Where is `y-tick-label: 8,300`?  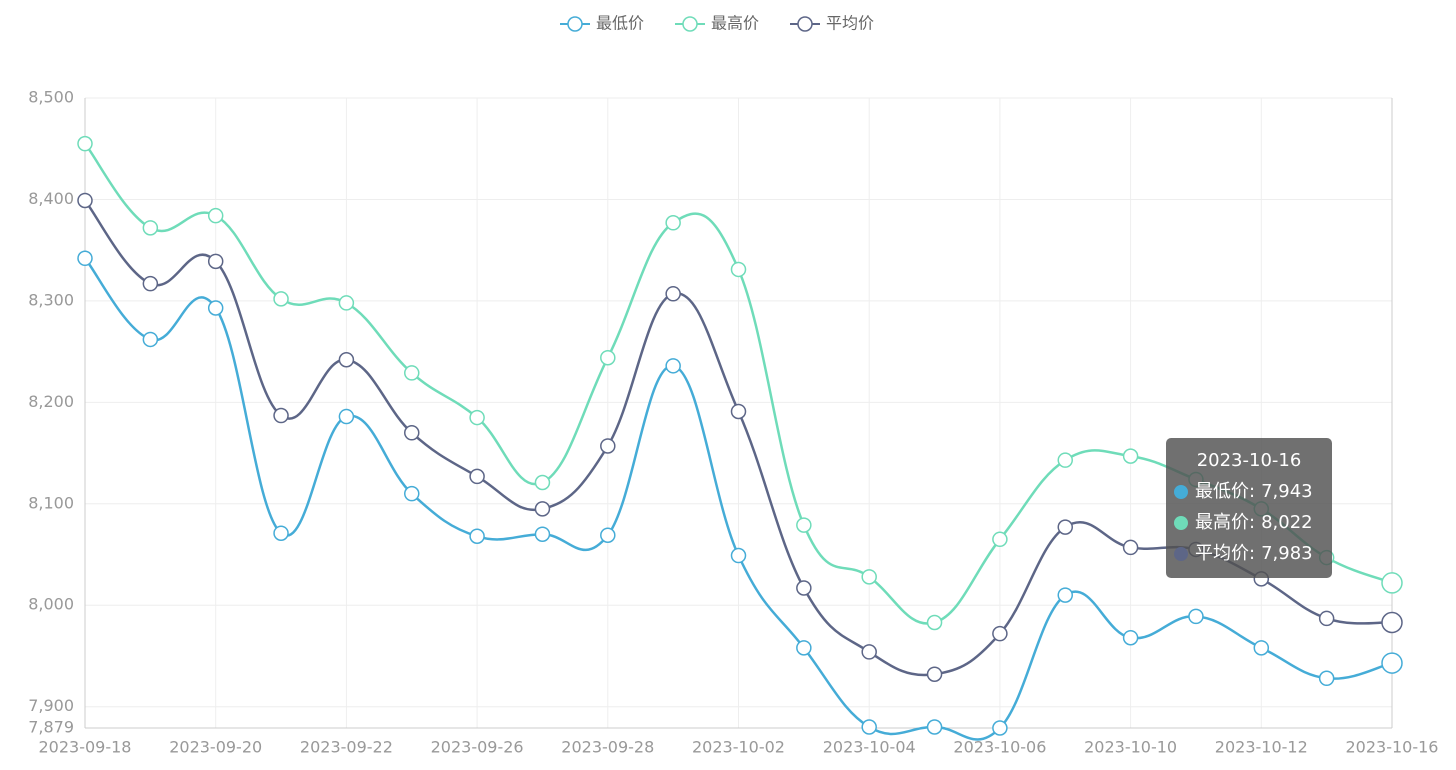 y-tick-label: 8,300 is located at coordinates (51, 299).